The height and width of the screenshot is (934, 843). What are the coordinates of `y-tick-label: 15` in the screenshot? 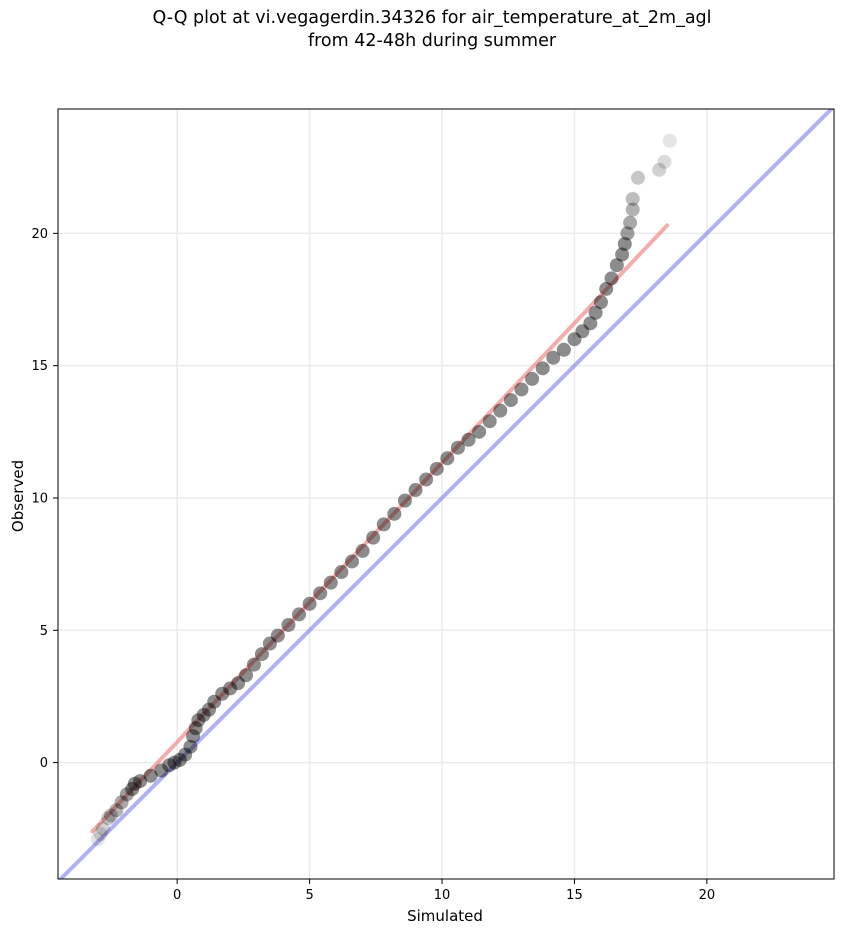 It's located at (39, 366).